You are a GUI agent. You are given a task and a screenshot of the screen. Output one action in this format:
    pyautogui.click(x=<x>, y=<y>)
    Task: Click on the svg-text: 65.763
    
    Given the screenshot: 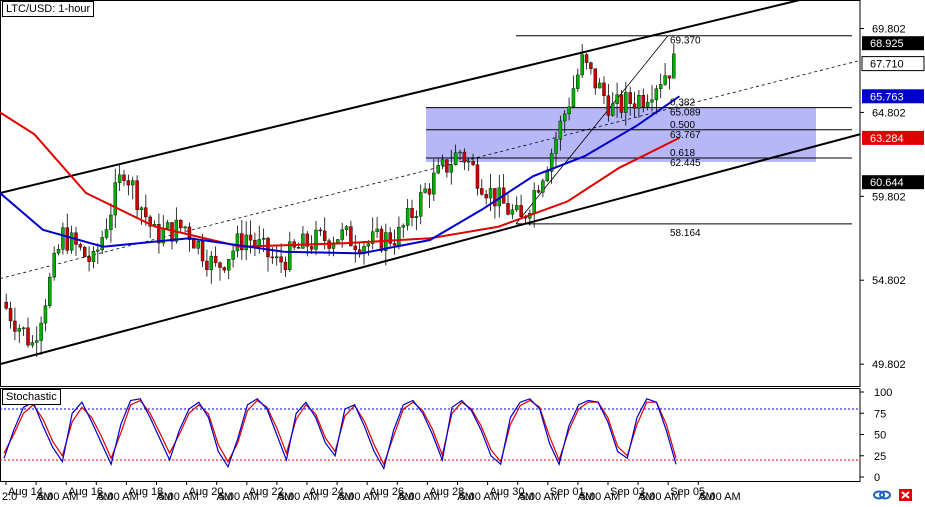 What is the action you would take?
    pyautogui.click(x=887, y=97)
    